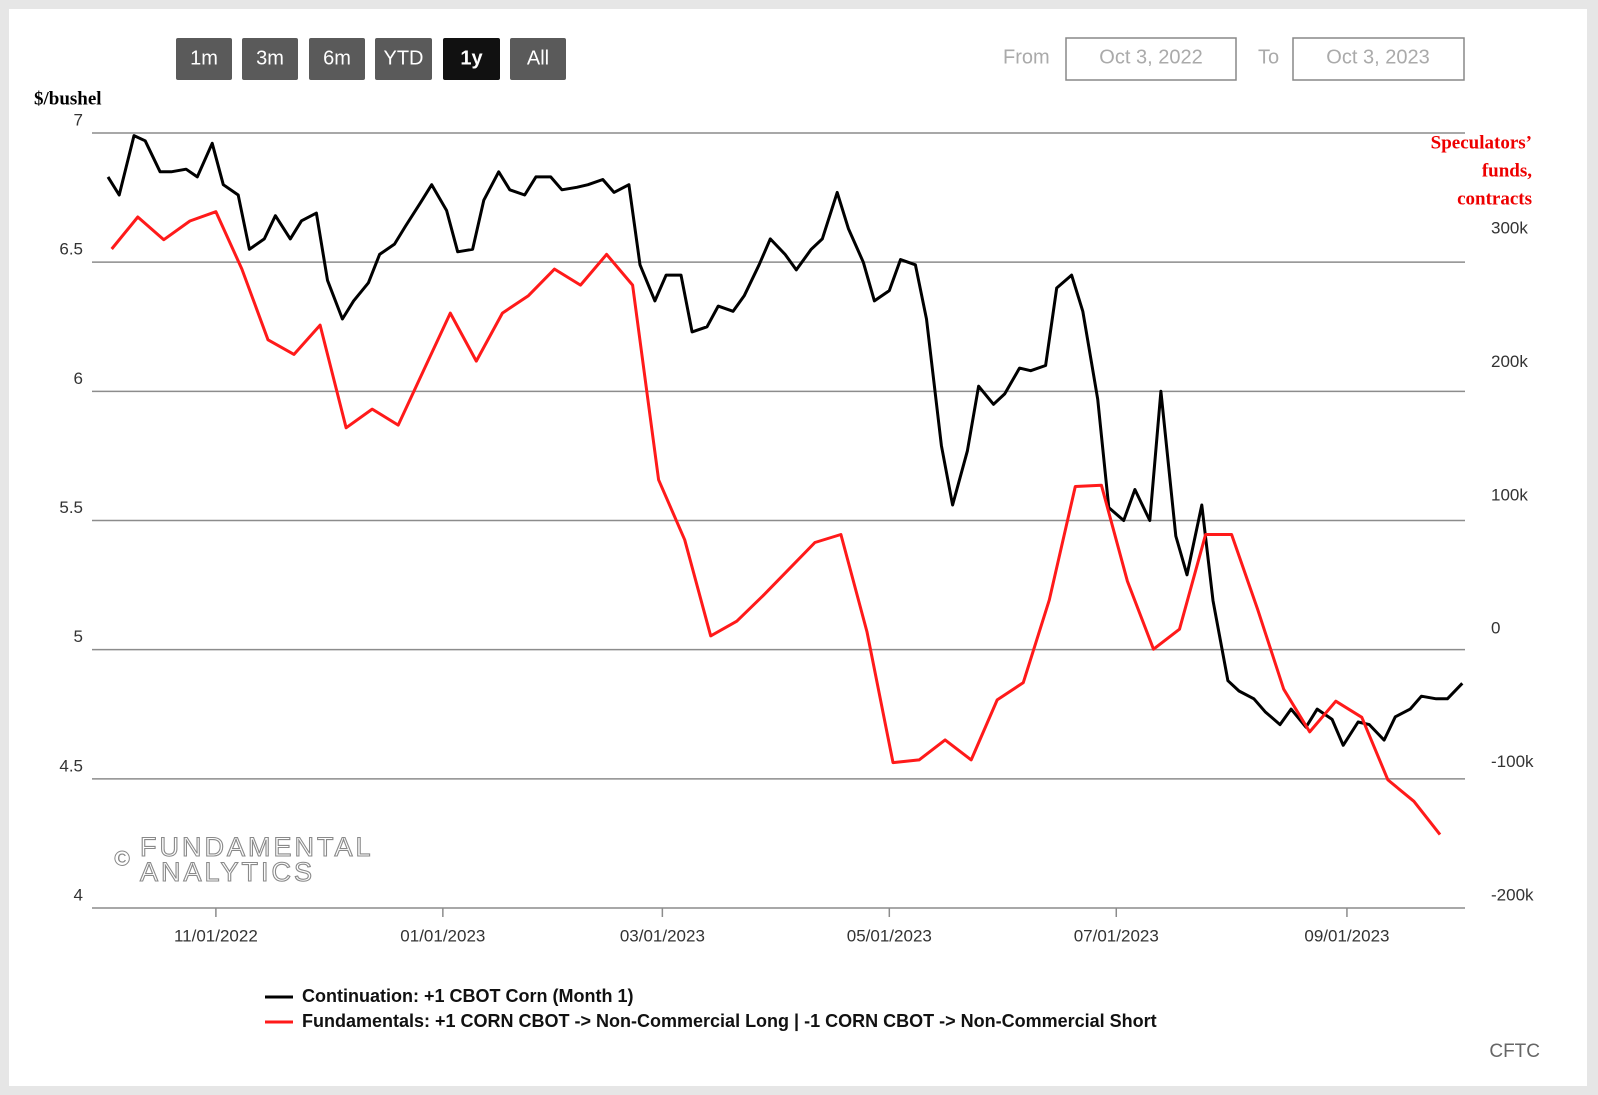 This screenshot has width=1598, height=1095. Describe the element at coordinates (1512, 761) in the screenshot. I see `y2-tick-label: -100k` at that location.